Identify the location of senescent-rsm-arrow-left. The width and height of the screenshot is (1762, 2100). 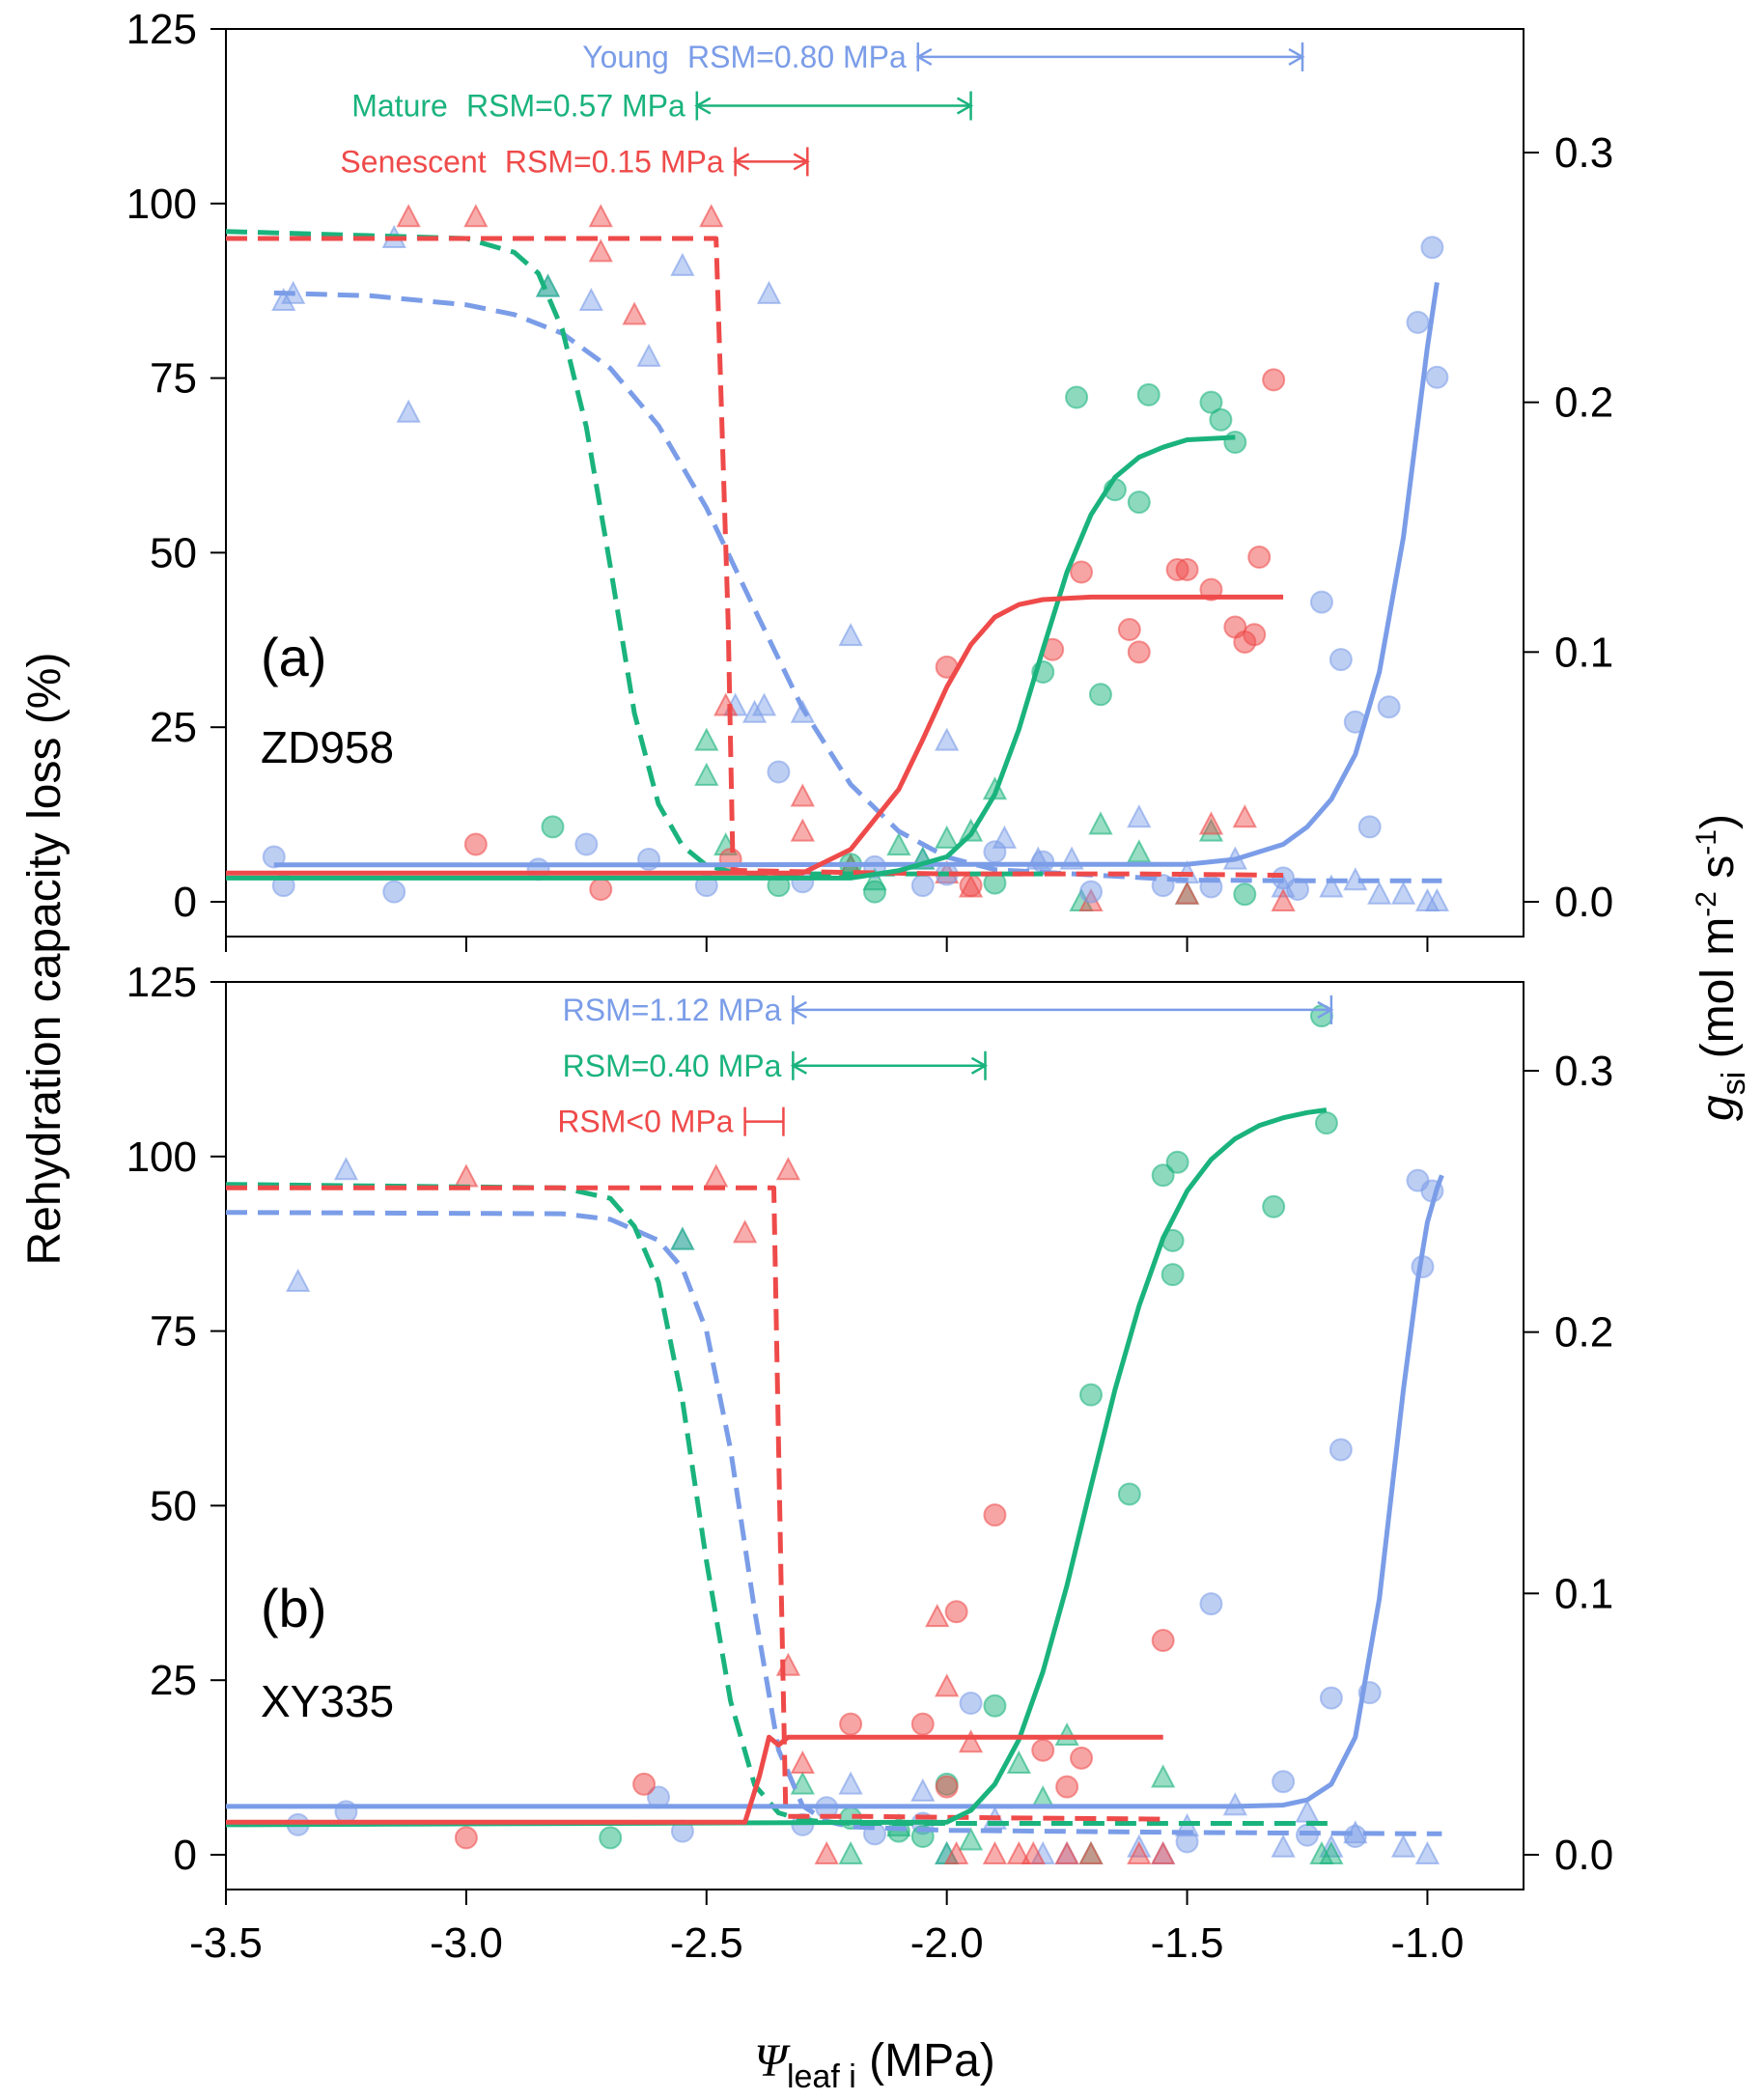
(741, 162).